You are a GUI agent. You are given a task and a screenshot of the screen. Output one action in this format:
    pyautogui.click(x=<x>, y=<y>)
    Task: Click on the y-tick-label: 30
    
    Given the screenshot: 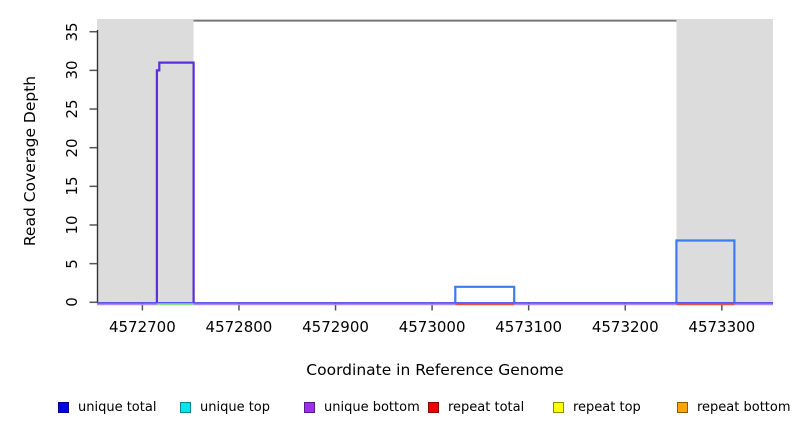 What is the action you would take?
    pyautogui.click(x=72, y=70)
    